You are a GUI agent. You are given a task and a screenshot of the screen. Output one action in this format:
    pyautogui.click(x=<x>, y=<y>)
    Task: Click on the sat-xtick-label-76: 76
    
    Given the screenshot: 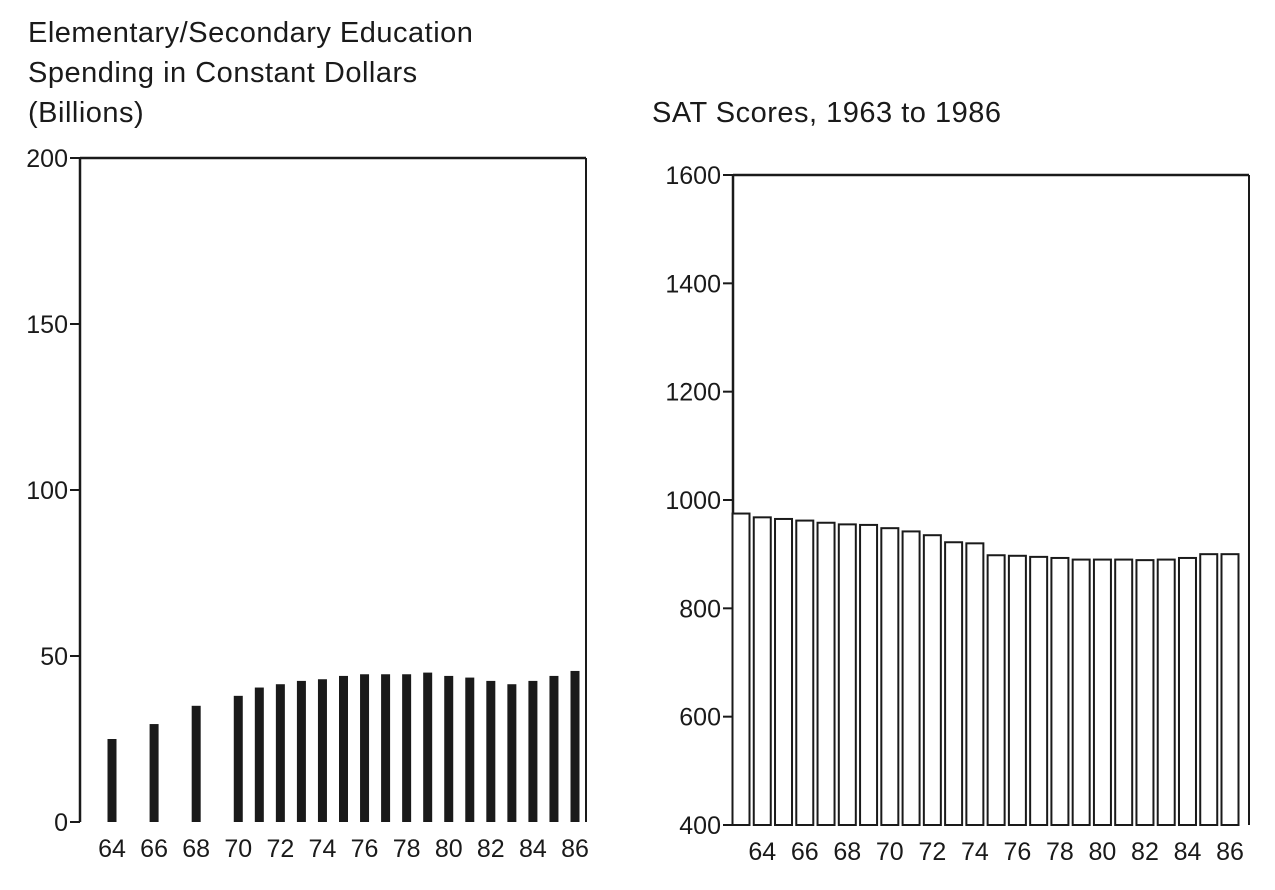 What is the action you would take?
    pyautogui.click(x=1017, y=852)
    